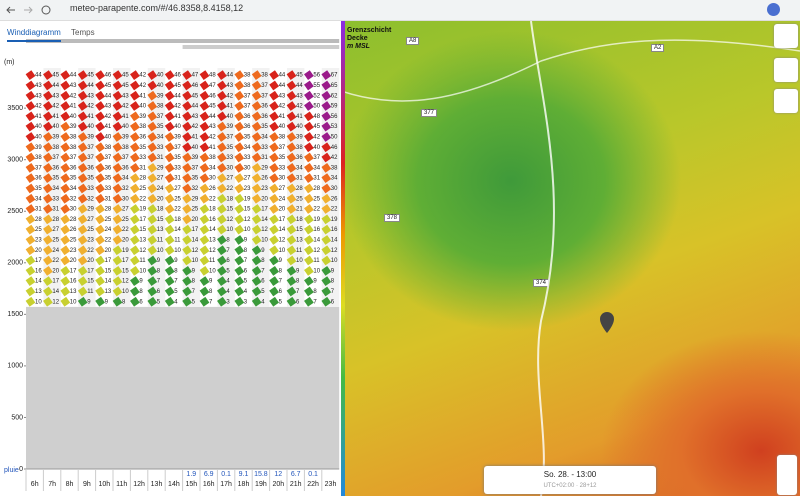  Describe the element at coordinates (177, 220) in the screenshot. I see `wind-speed: 18` at that location.